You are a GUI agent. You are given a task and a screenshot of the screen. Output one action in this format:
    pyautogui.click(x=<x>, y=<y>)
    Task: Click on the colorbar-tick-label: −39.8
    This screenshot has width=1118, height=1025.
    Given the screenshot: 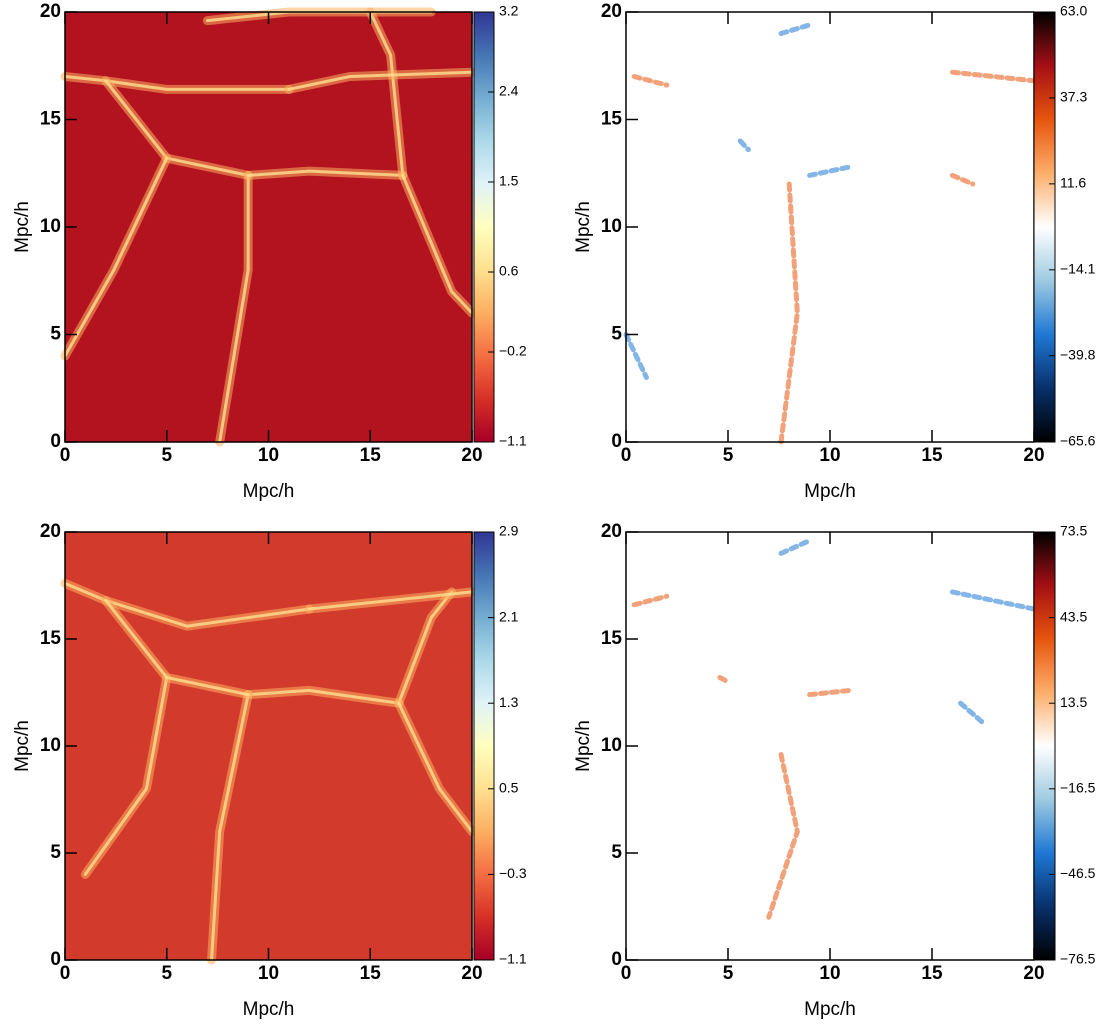 What is the action you would take?
    pyautogui.click(x=1078, y=354)
    